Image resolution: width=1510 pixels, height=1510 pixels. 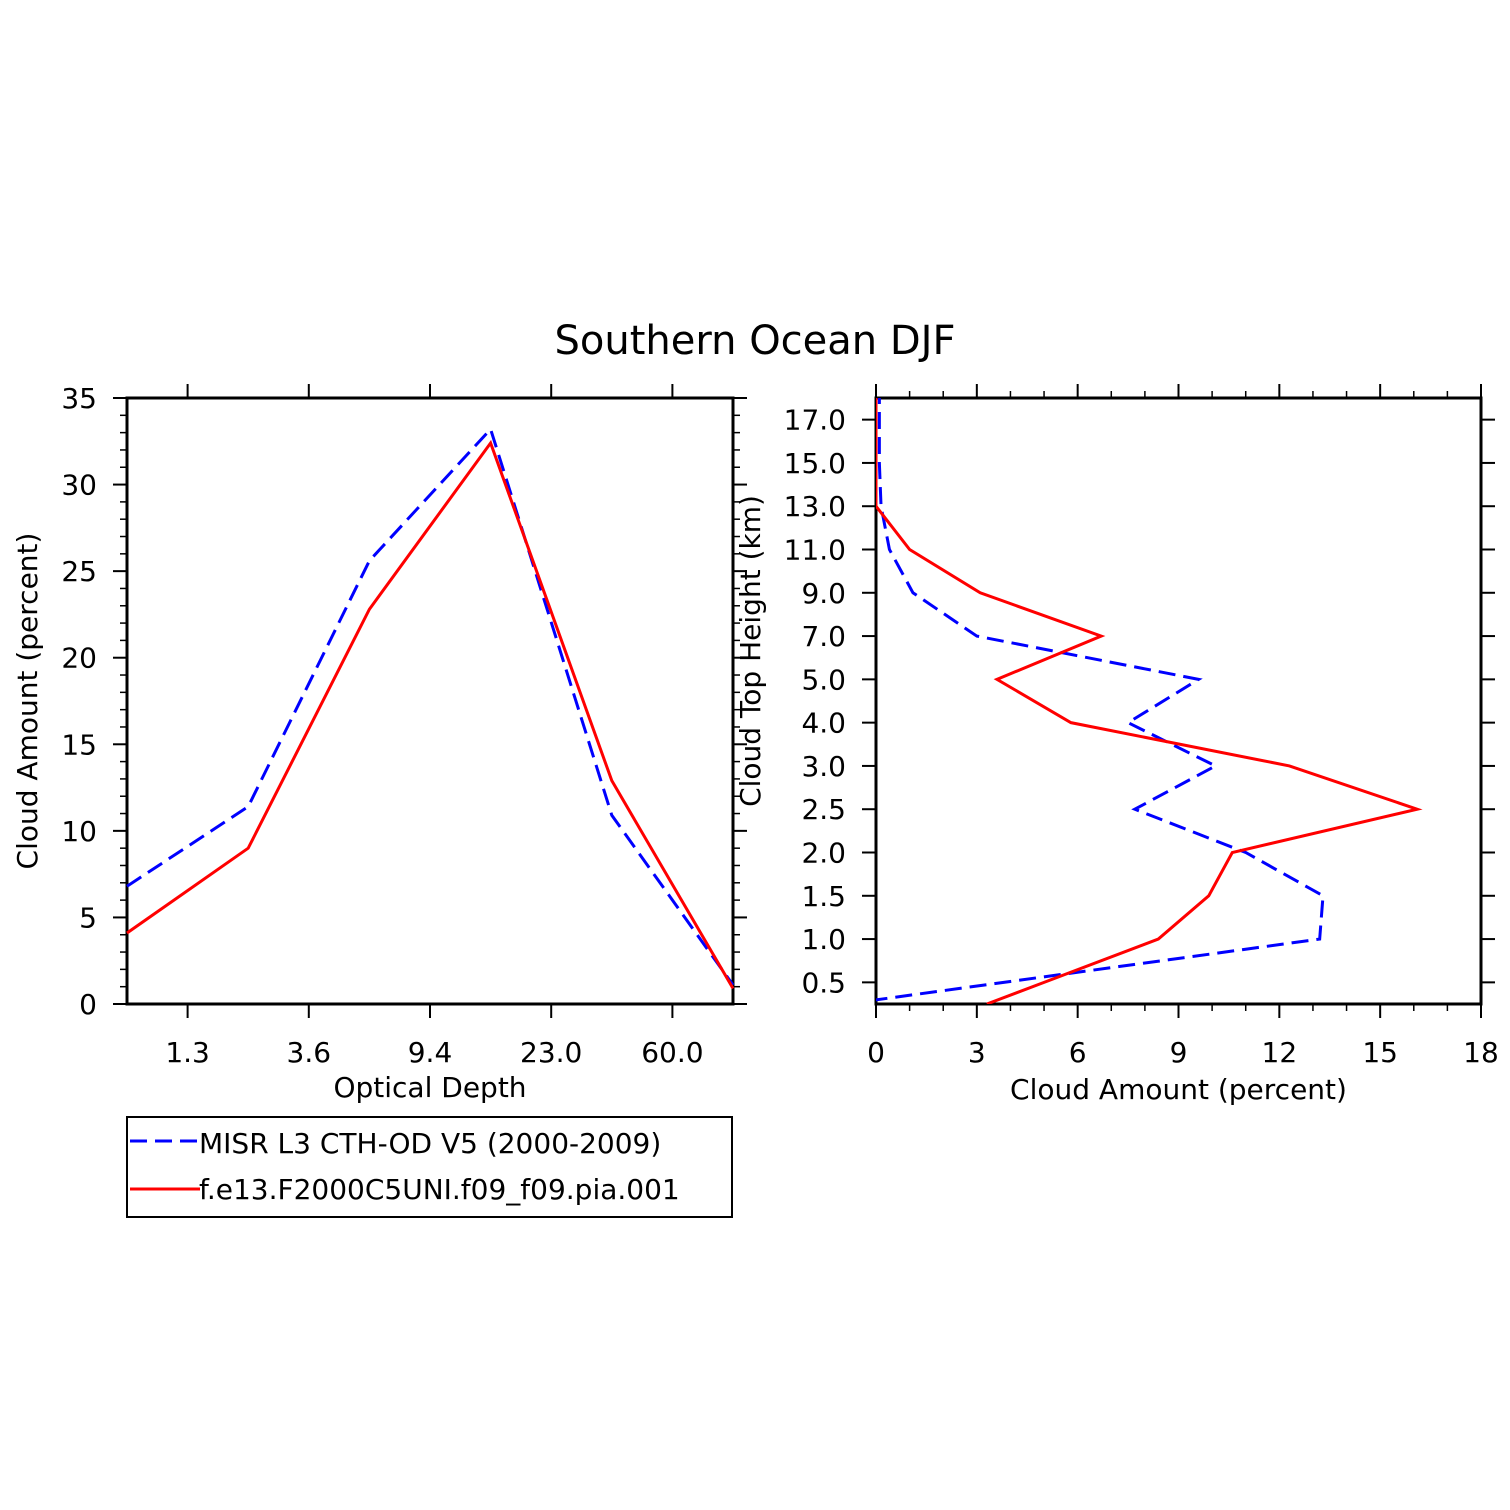 What do you see at coordinates (815, 420) in the screenshot?
I see `y-tick-label: 17.0` at bounding box center [815, 420].